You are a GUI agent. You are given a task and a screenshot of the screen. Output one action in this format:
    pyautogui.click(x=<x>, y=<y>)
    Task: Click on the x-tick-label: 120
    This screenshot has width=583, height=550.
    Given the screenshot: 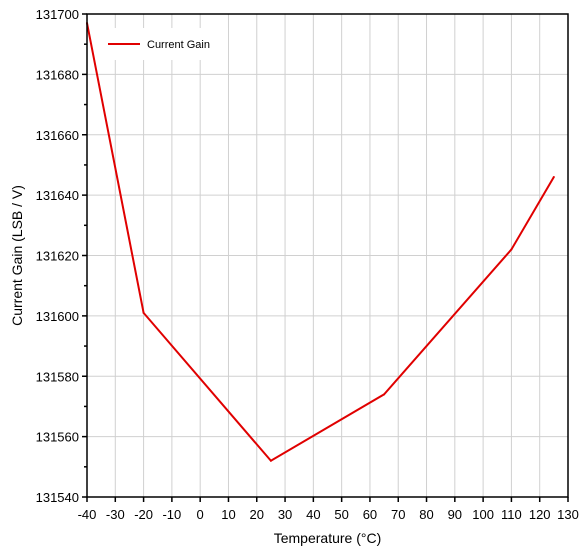 What is the action you would take?
    pyautogui.click(x=540, y=514)
    